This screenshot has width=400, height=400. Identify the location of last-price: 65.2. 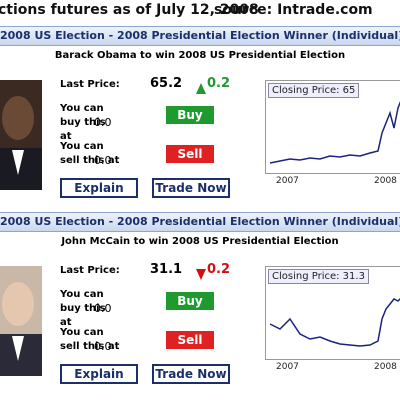
(166, 83).